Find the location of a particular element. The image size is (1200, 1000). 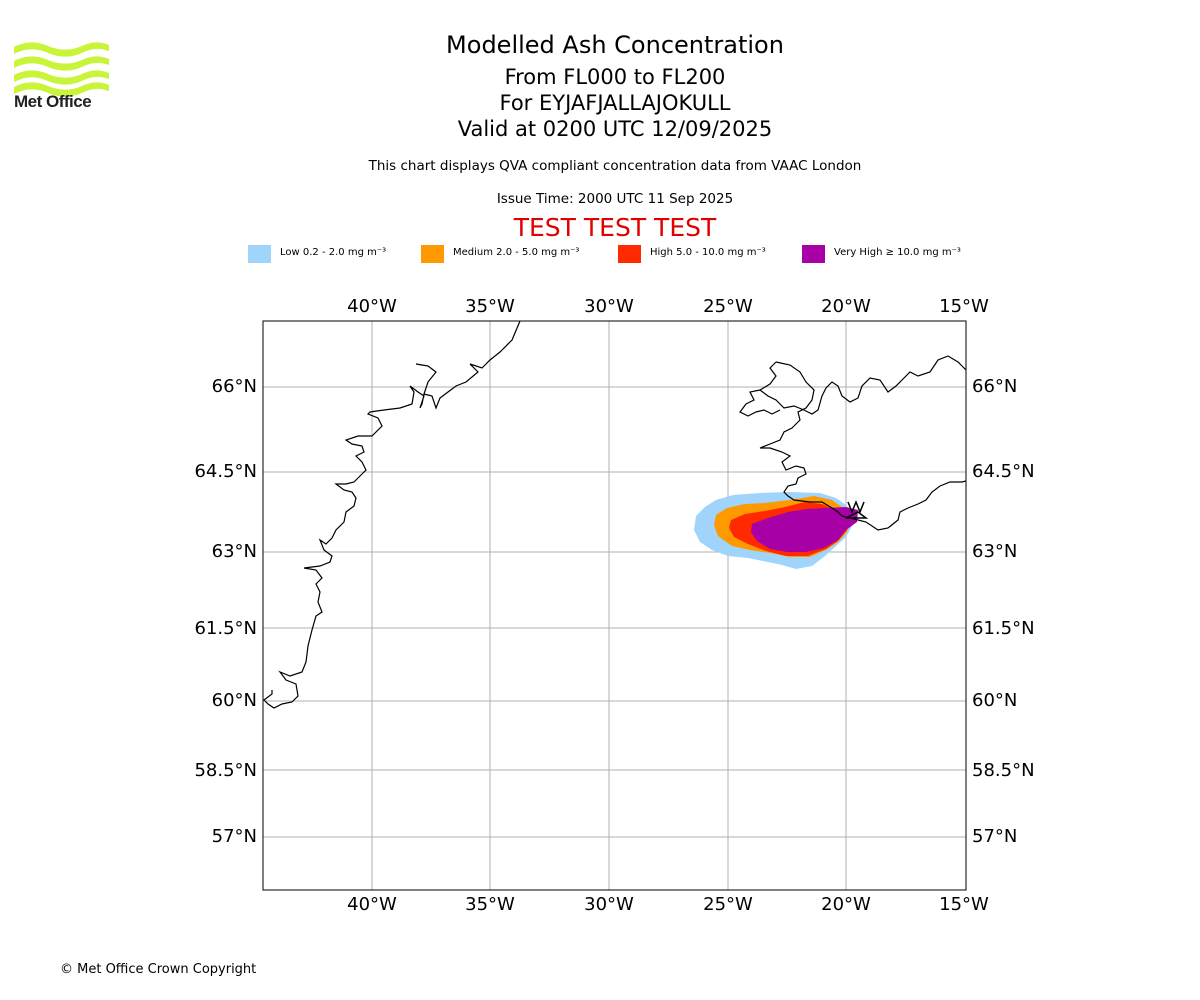

ash-area-very-high is located at coordinates (804, 529).